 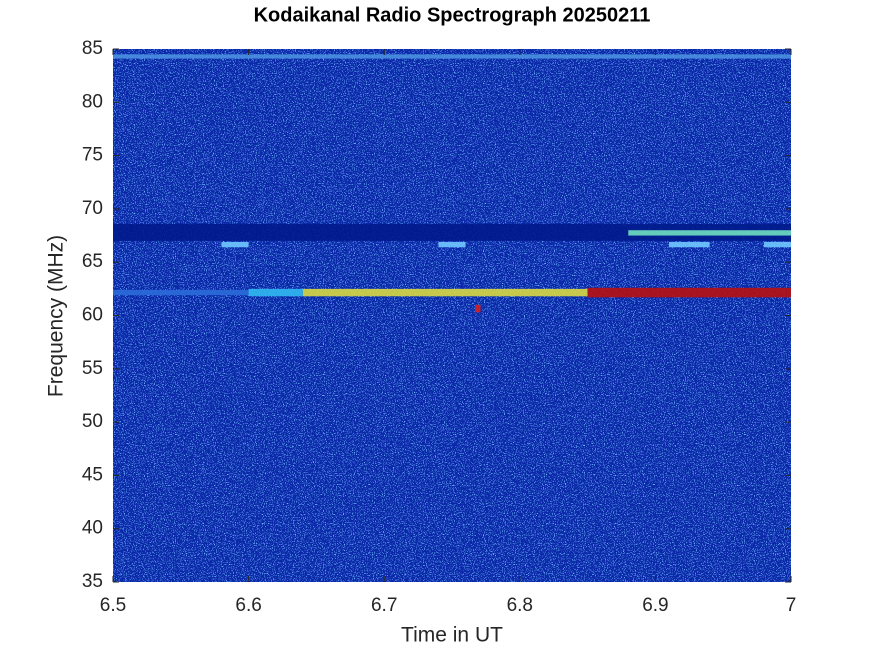 What do you see at coordinates (92, 528) in the screenshot?
I see `y-tick-label: 40` at bounding box center [92, 528].